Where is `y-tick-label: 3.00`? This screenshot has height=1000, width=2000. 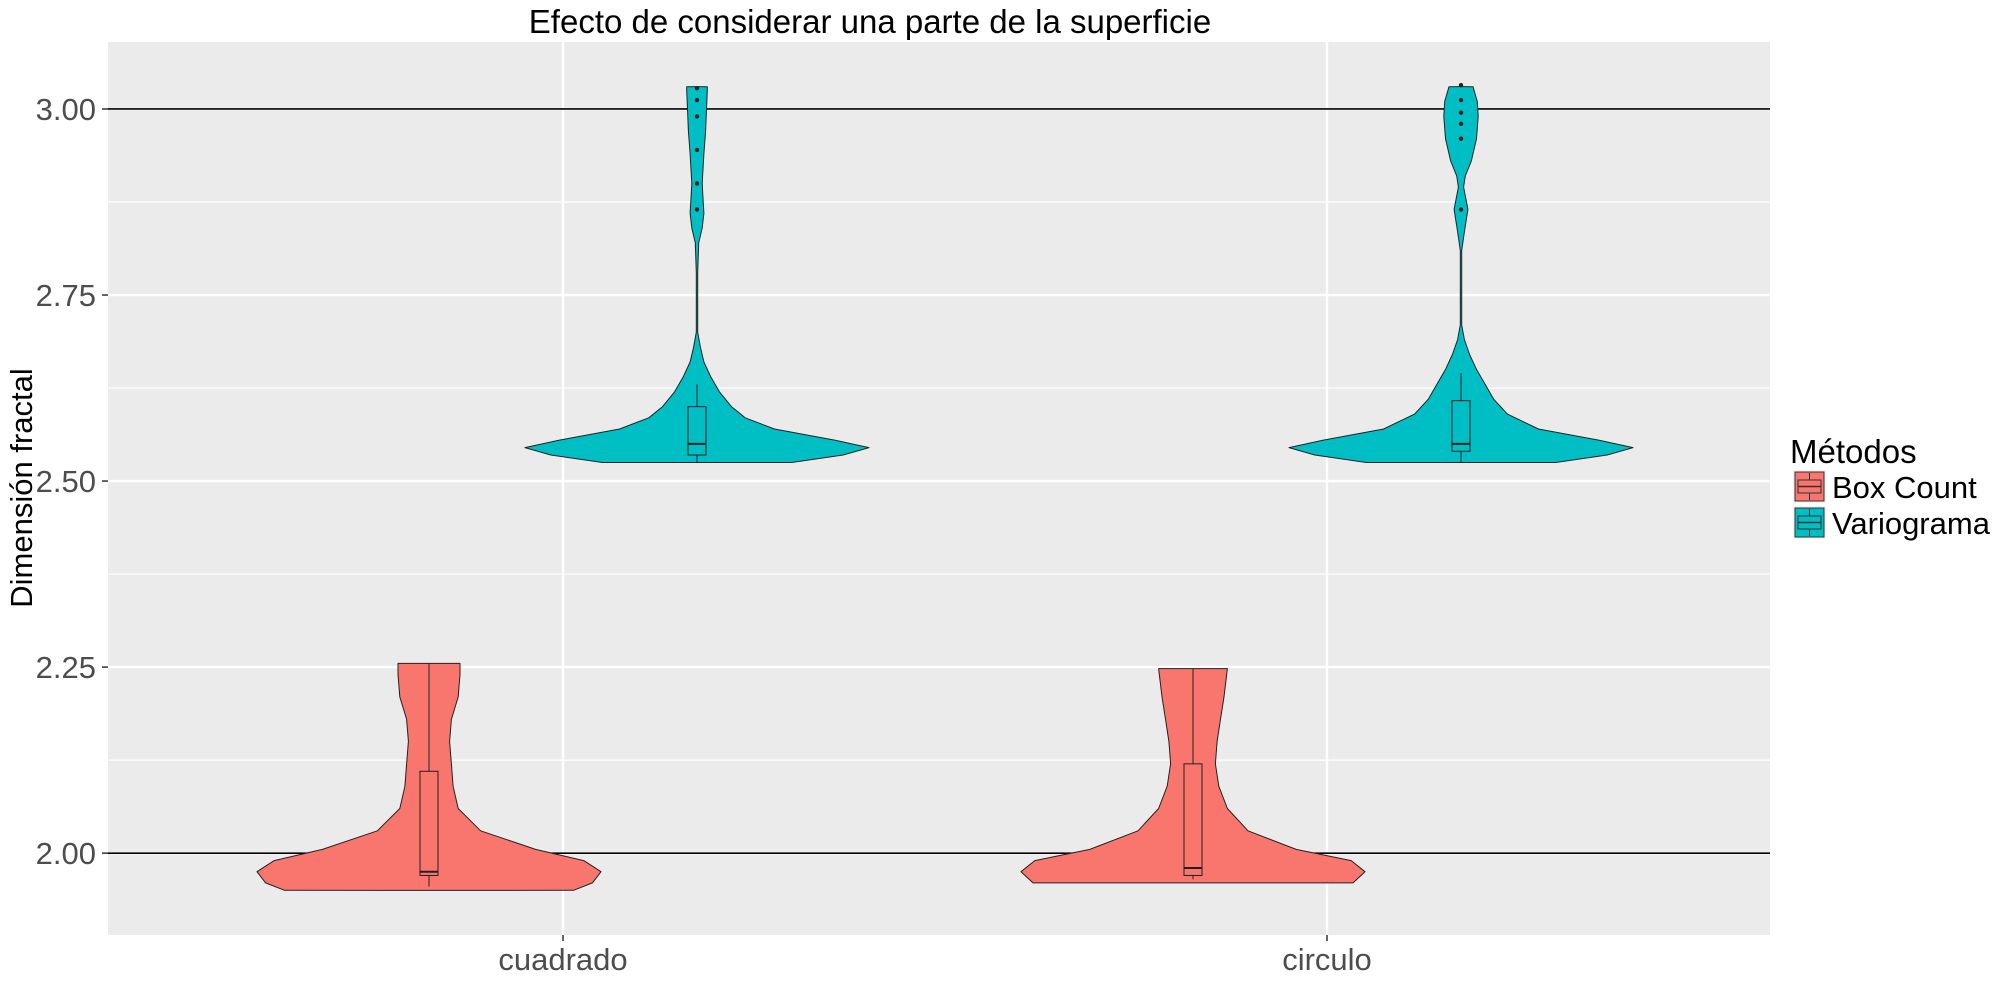
y-tick-label: 3.00 is located at coordinates (66, 109).